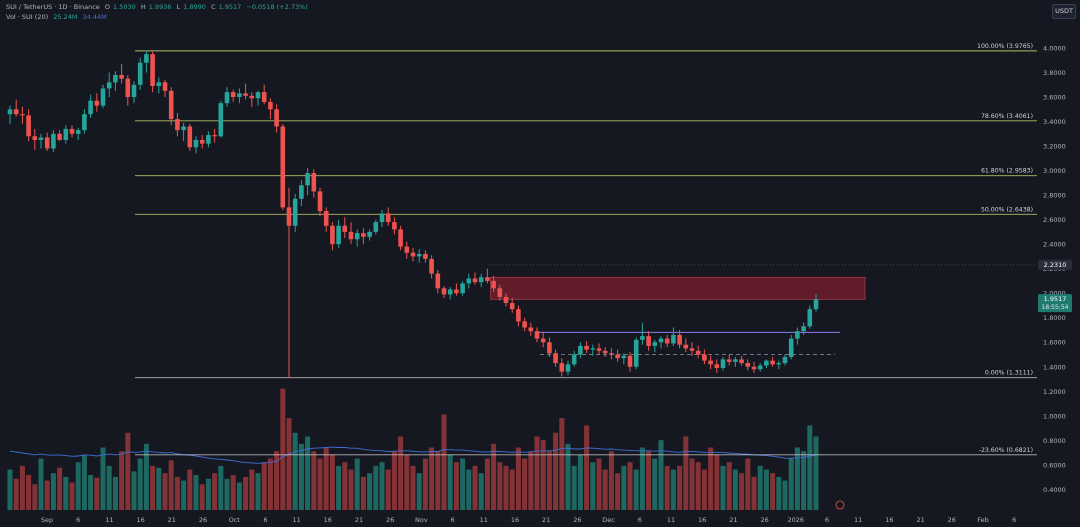 Image resolution: width=1080 pixels, height=527 pixels. I want to click on x-tick-label: Sep, so click(47, 520).